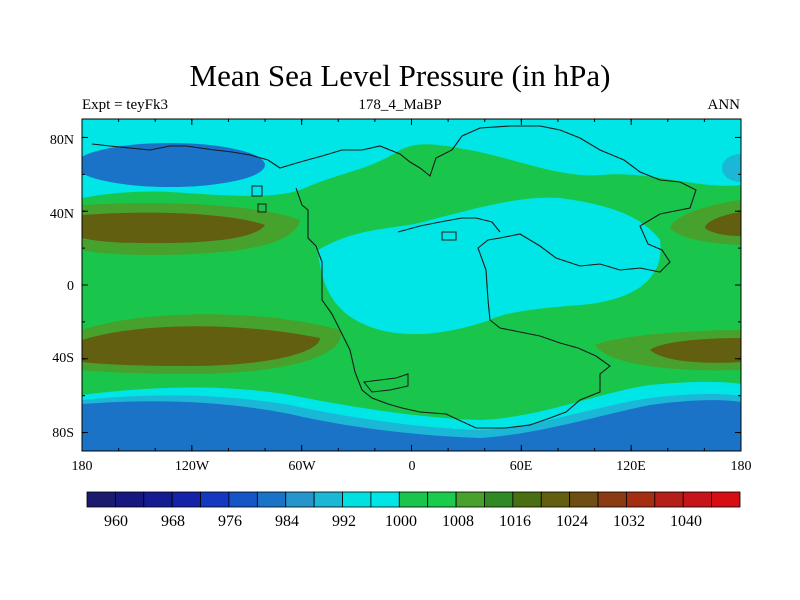  I want to click on cb-label-1016: 1016, so click(515, 521).